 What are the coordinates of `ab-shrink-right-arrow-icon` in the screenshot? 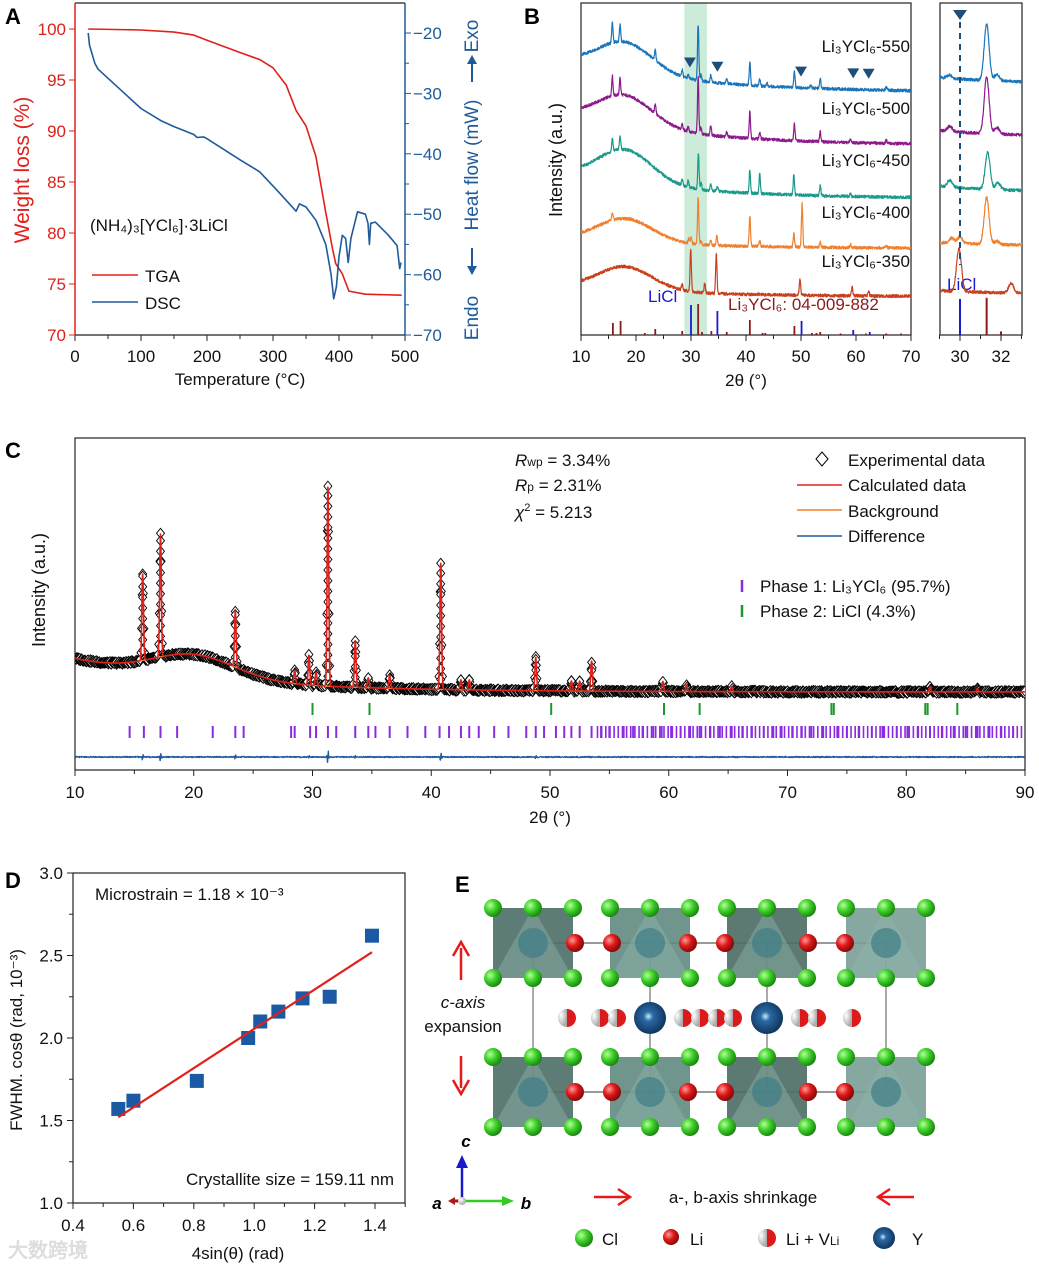 It's located at (613, 1197).